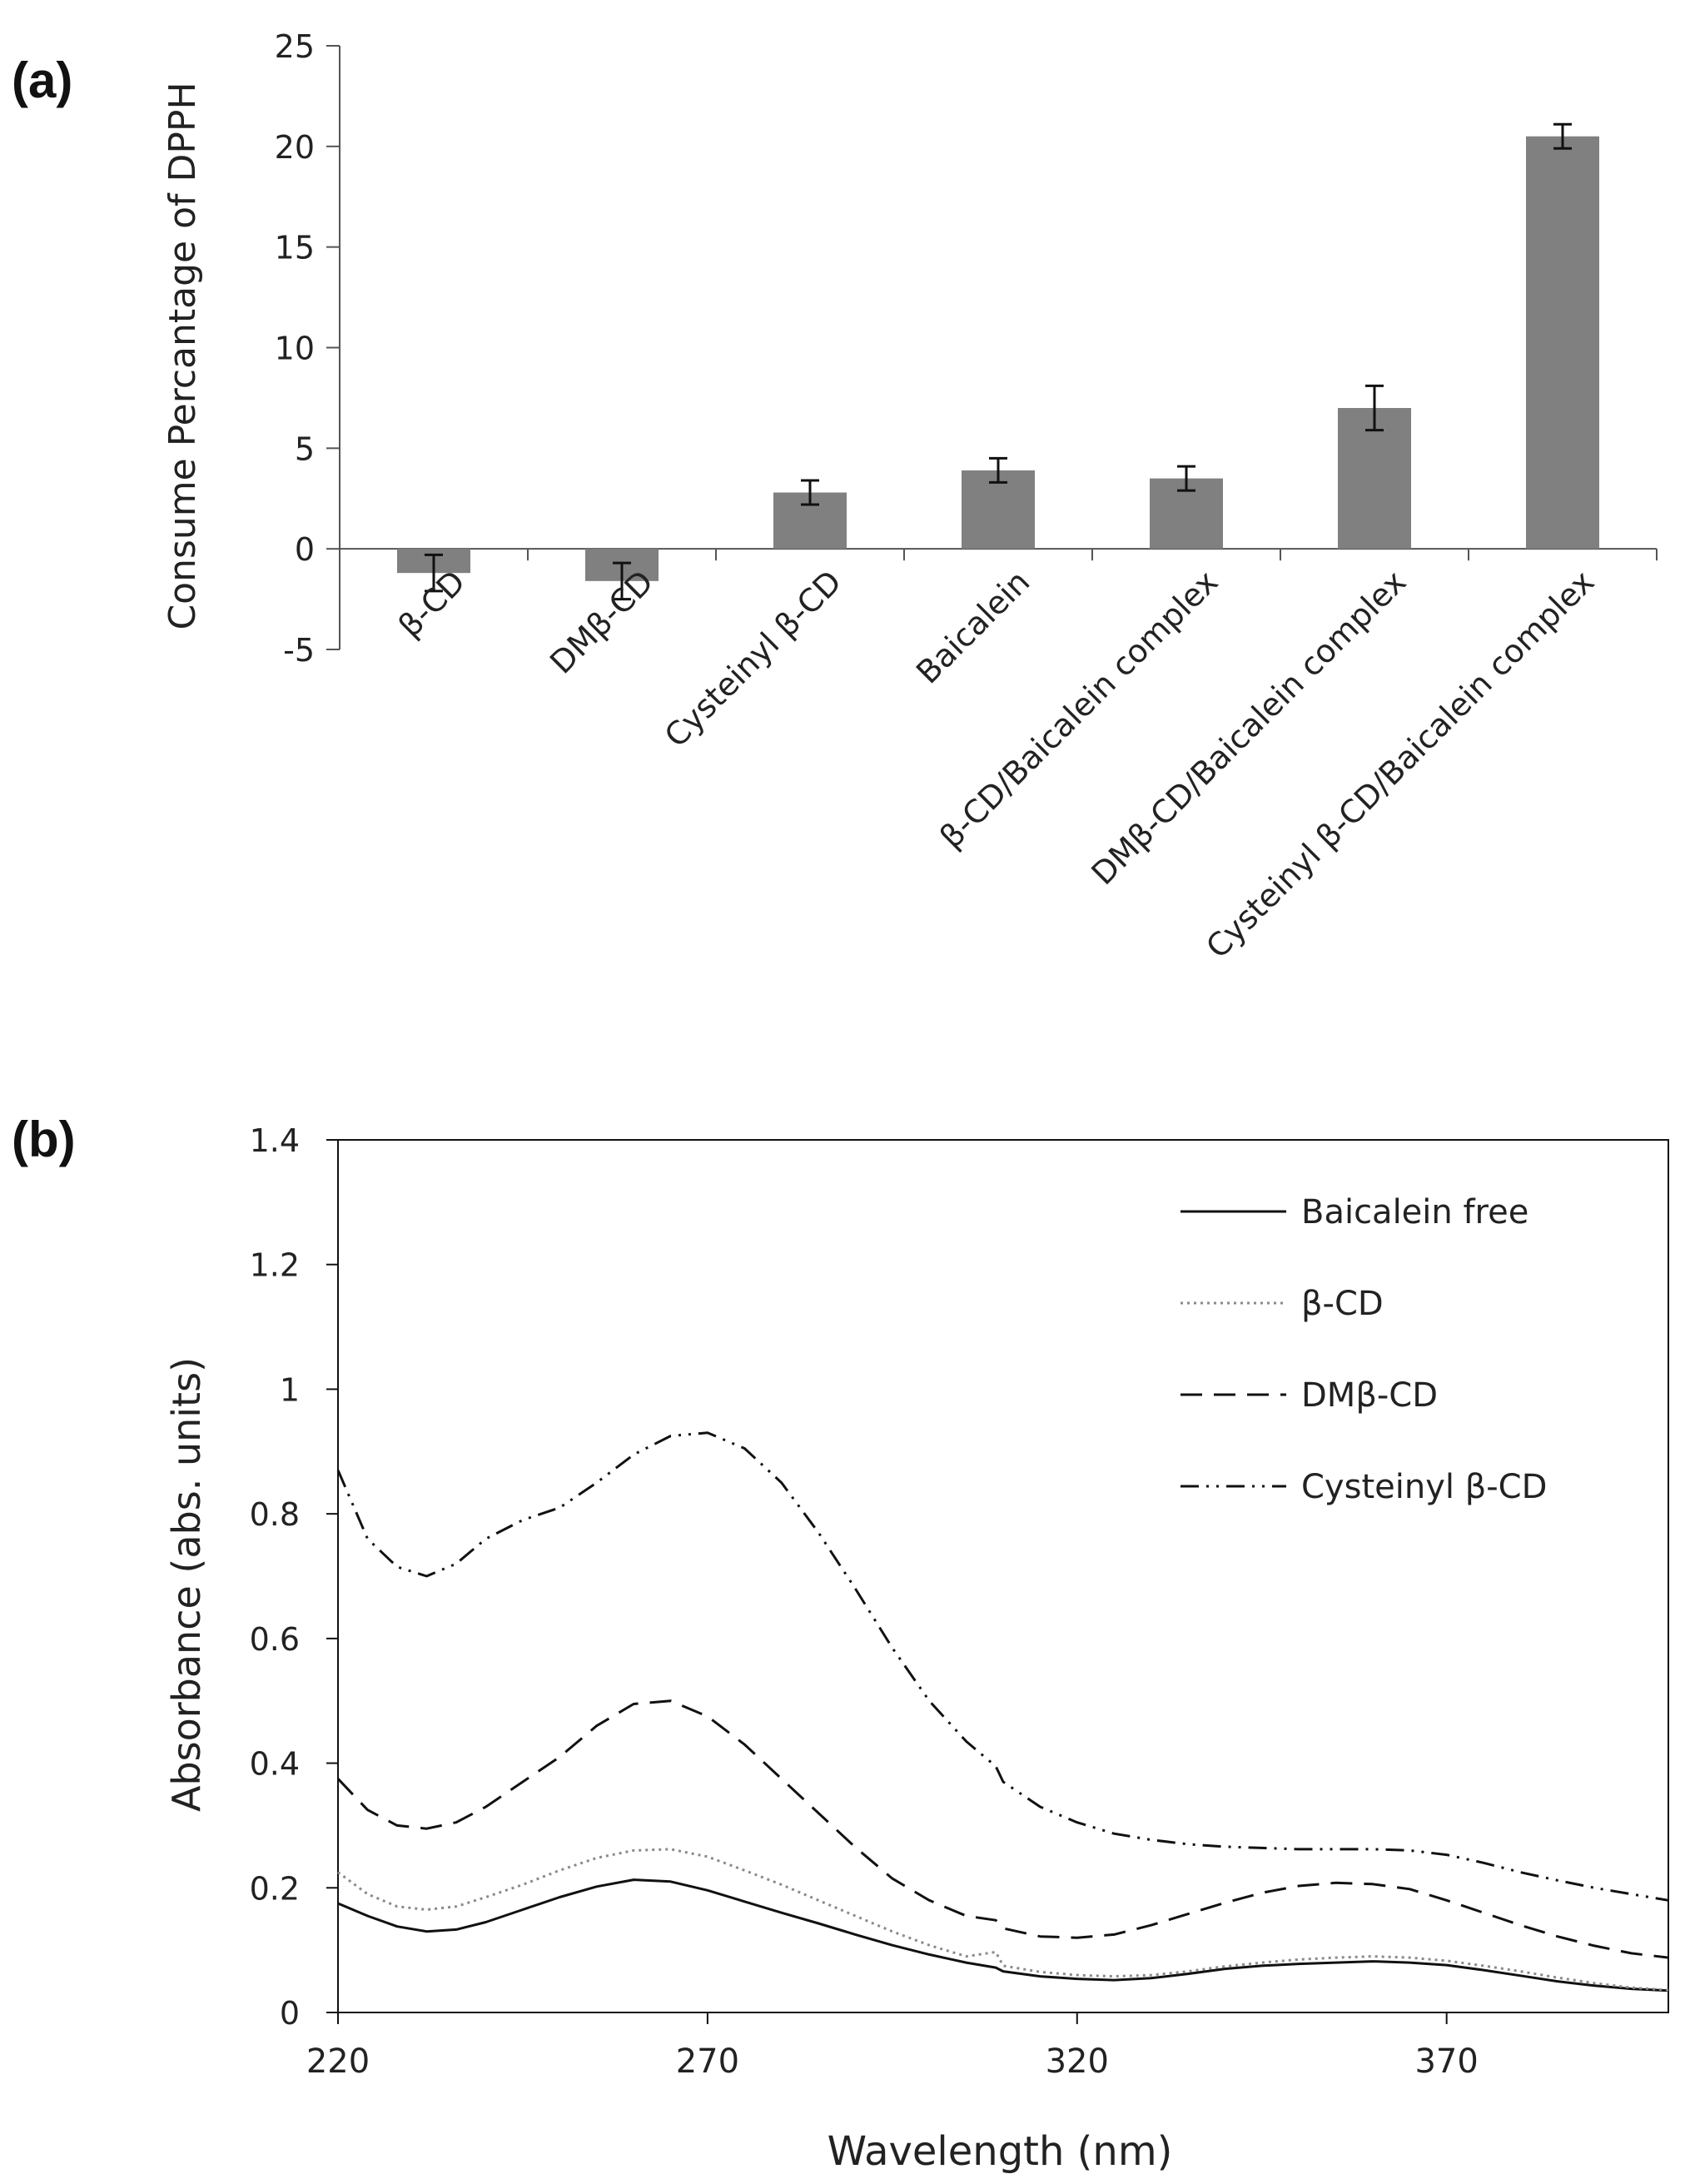  What do you see at coordinates (275, 1514) in the screenshot?
I see `y-tick-label: 0.8` at bounding box center [275, 1514].